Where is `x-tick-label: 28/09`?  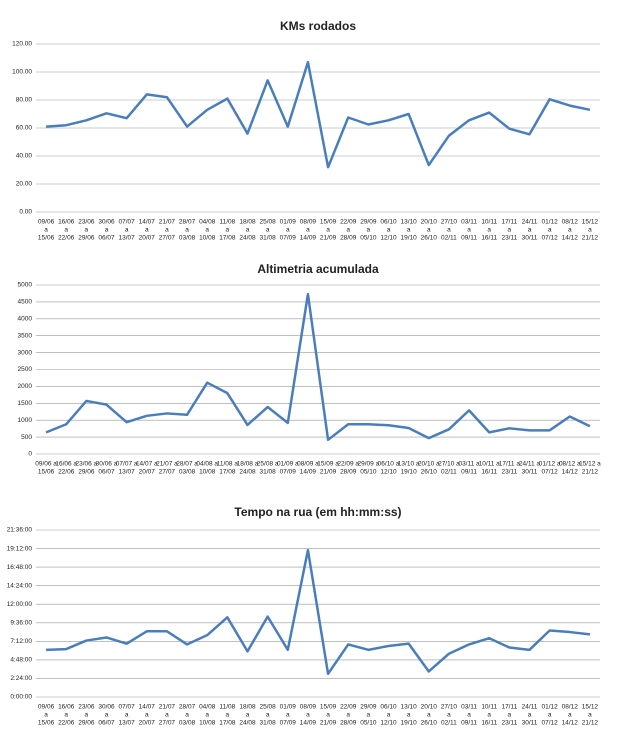 x-tick-label: 28/09 is located at coordinates (348, 238).